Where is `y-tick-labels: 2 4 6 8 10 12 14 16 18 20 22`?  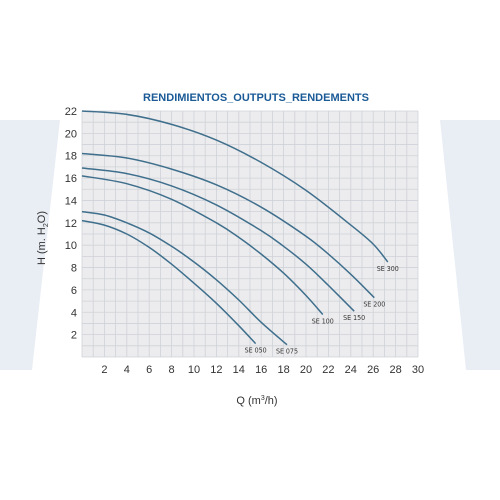 y-tick-labels: 2 4 6 8 10 12 14 16 18 20 22 is located at coordinates (71, 224).